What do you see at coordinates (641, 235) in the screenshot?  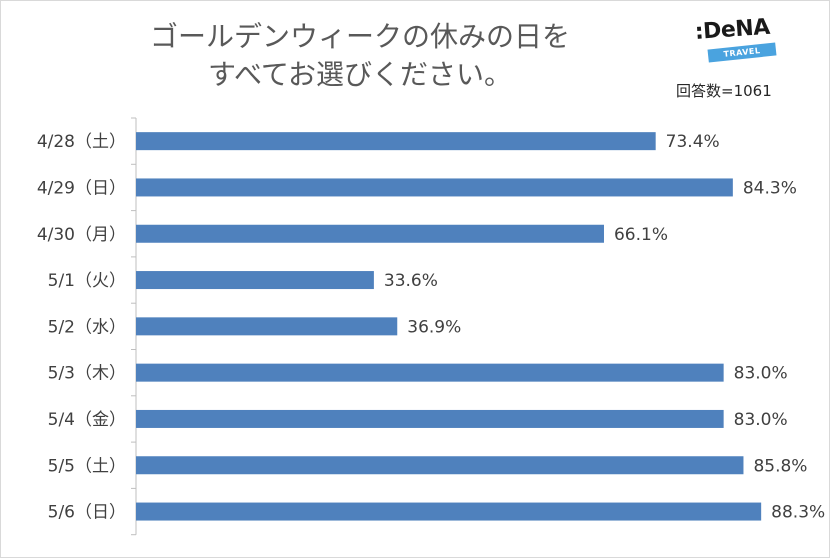 I see `data-label: 66.1%` at bounding box center [641, 235].